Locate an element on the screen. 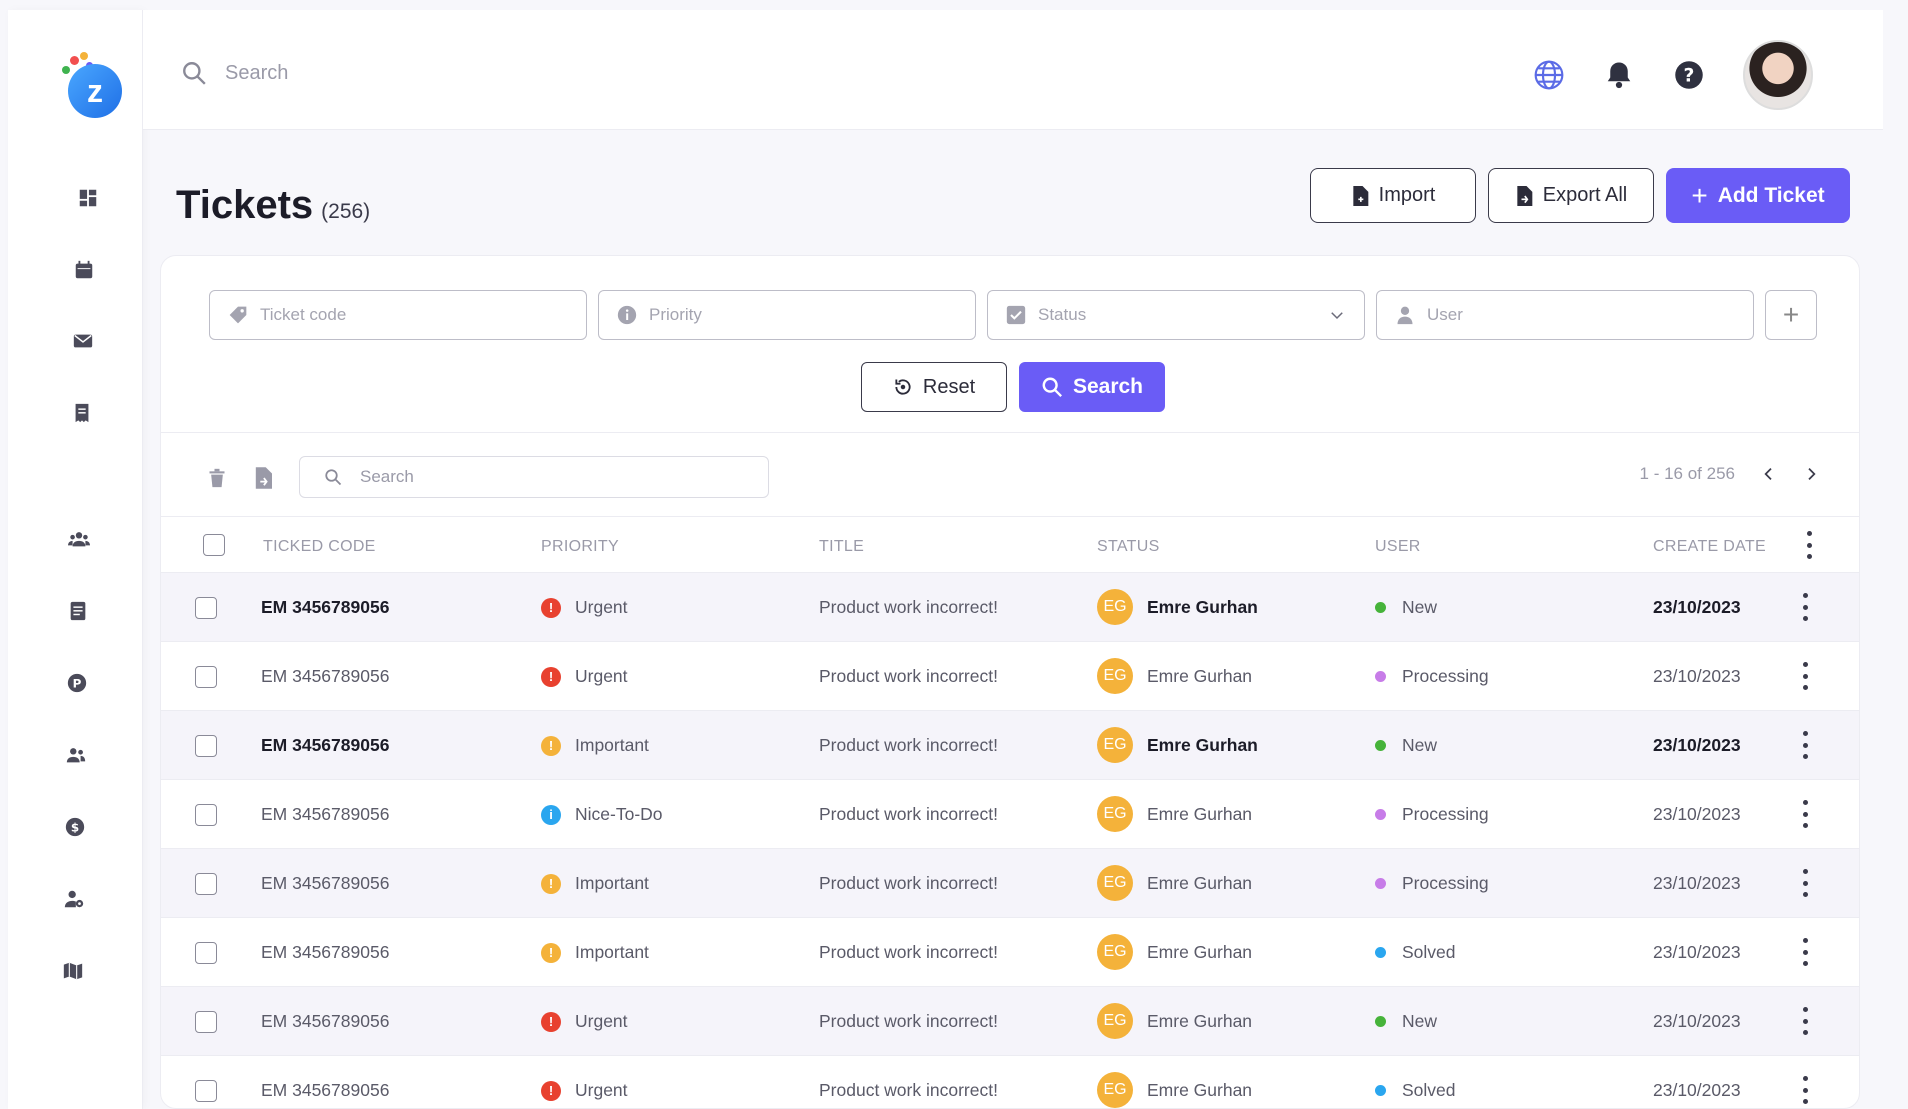 Image resolution: width=1908 pixels, height=1109 pixels. export-file-icon is located at coordinates (263, 478).